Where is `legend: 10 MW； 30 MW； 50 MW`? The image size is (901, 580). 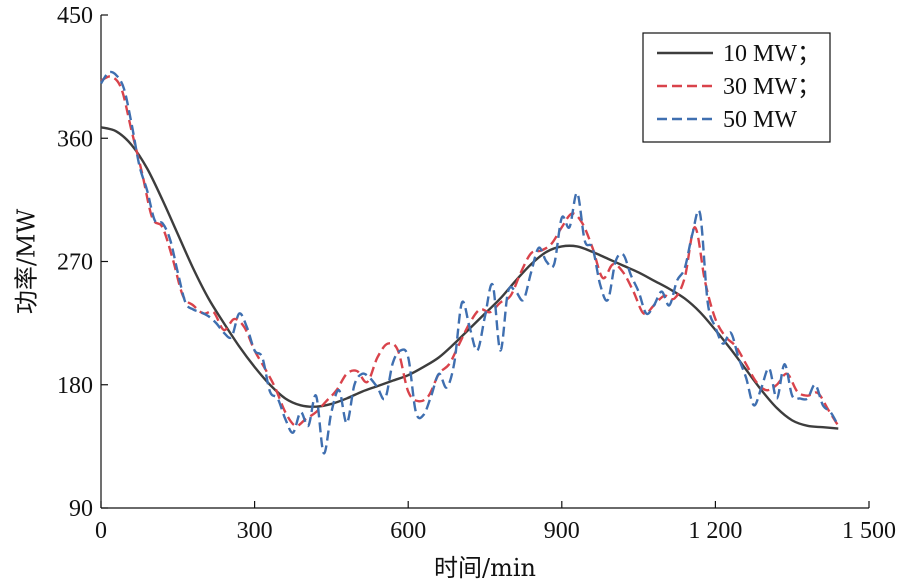
legend: 10 MW； 30 MW； 50 MW is located at coordinates (736, 87).